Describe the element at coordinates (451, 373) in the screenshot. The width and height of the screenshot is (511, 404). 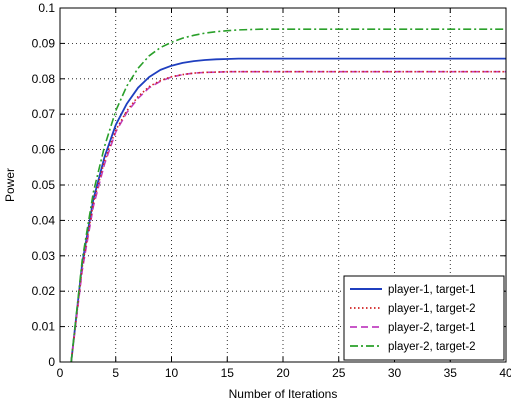
I see `x-tick-label: 35` at that location.